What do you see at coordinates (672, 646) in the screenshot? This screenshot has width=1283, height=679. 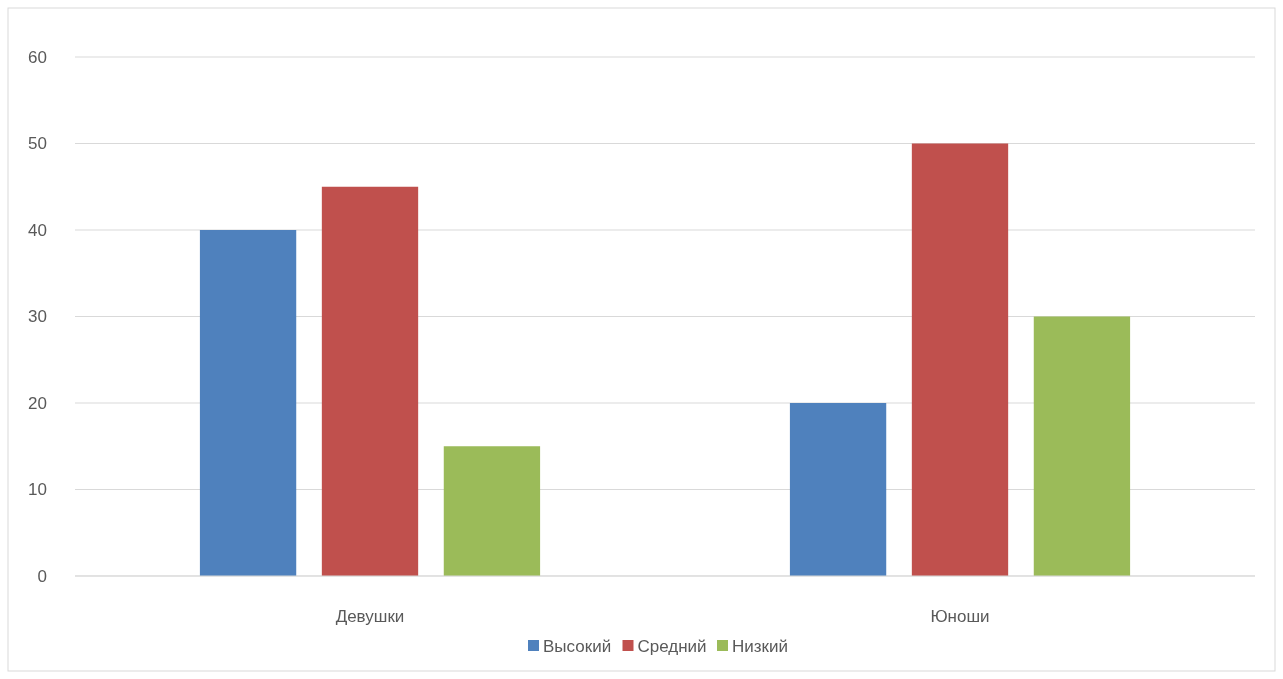 I see `legend-label: Средний` at bounding box center [672, 646].